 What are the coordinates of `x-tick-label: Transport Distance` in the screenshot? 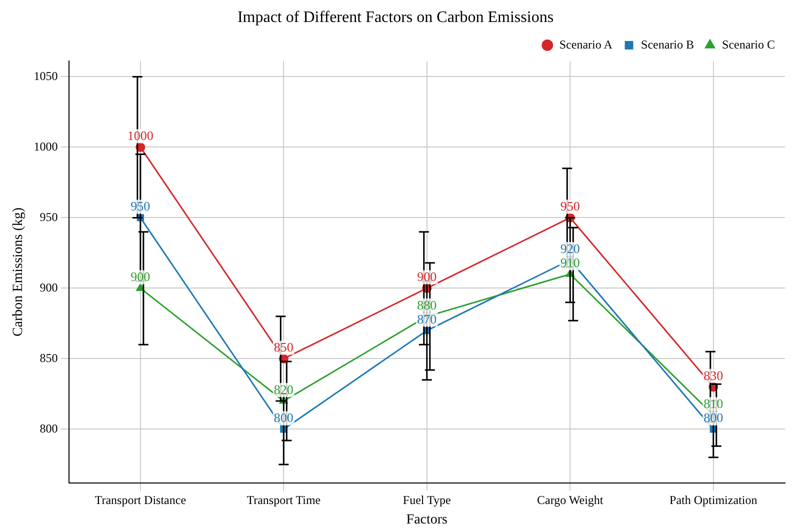 It's located at (140, 500).